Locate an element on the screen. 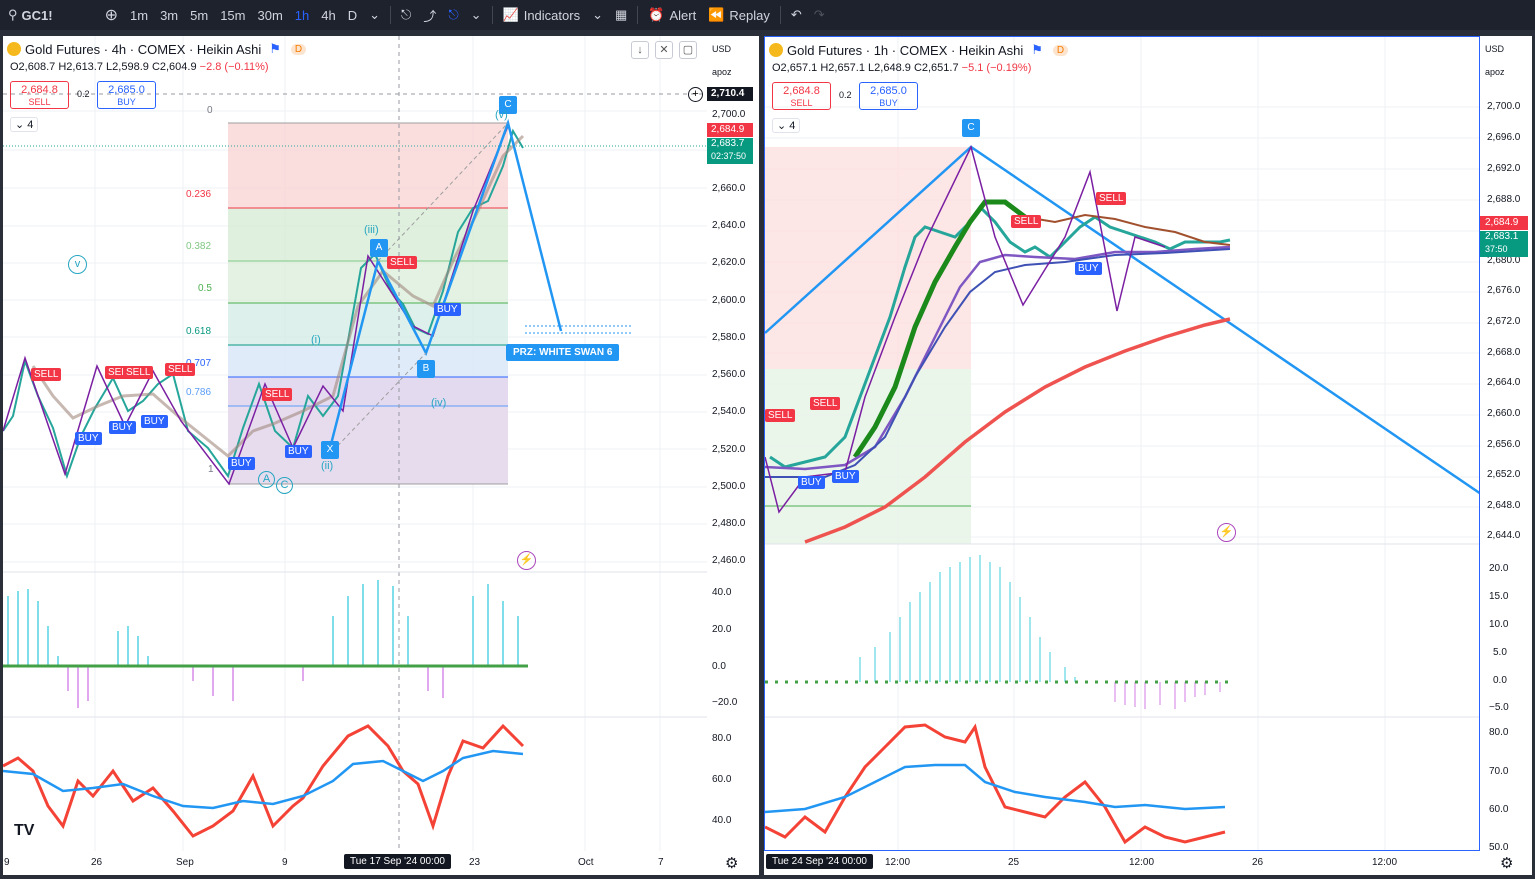 The height and width of the screenshot is (879, 1535). interval-dropdown: ⌄ is located at coordinates (374, 15).